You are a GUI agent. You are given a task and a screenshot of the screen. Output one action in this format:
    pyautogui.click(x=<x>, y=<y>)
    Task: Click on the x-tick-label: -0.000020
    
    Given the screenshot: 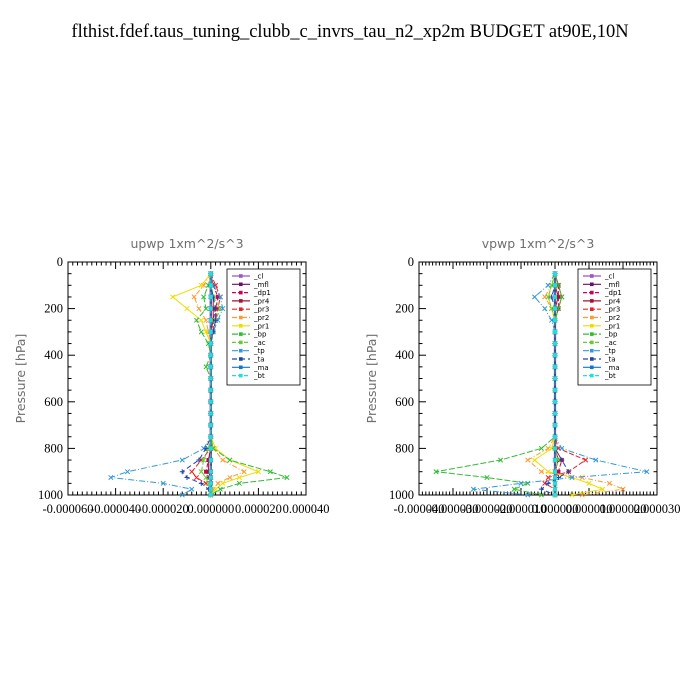 What is the action you would take?
    pyautogui.click(x=163, y=509)
    